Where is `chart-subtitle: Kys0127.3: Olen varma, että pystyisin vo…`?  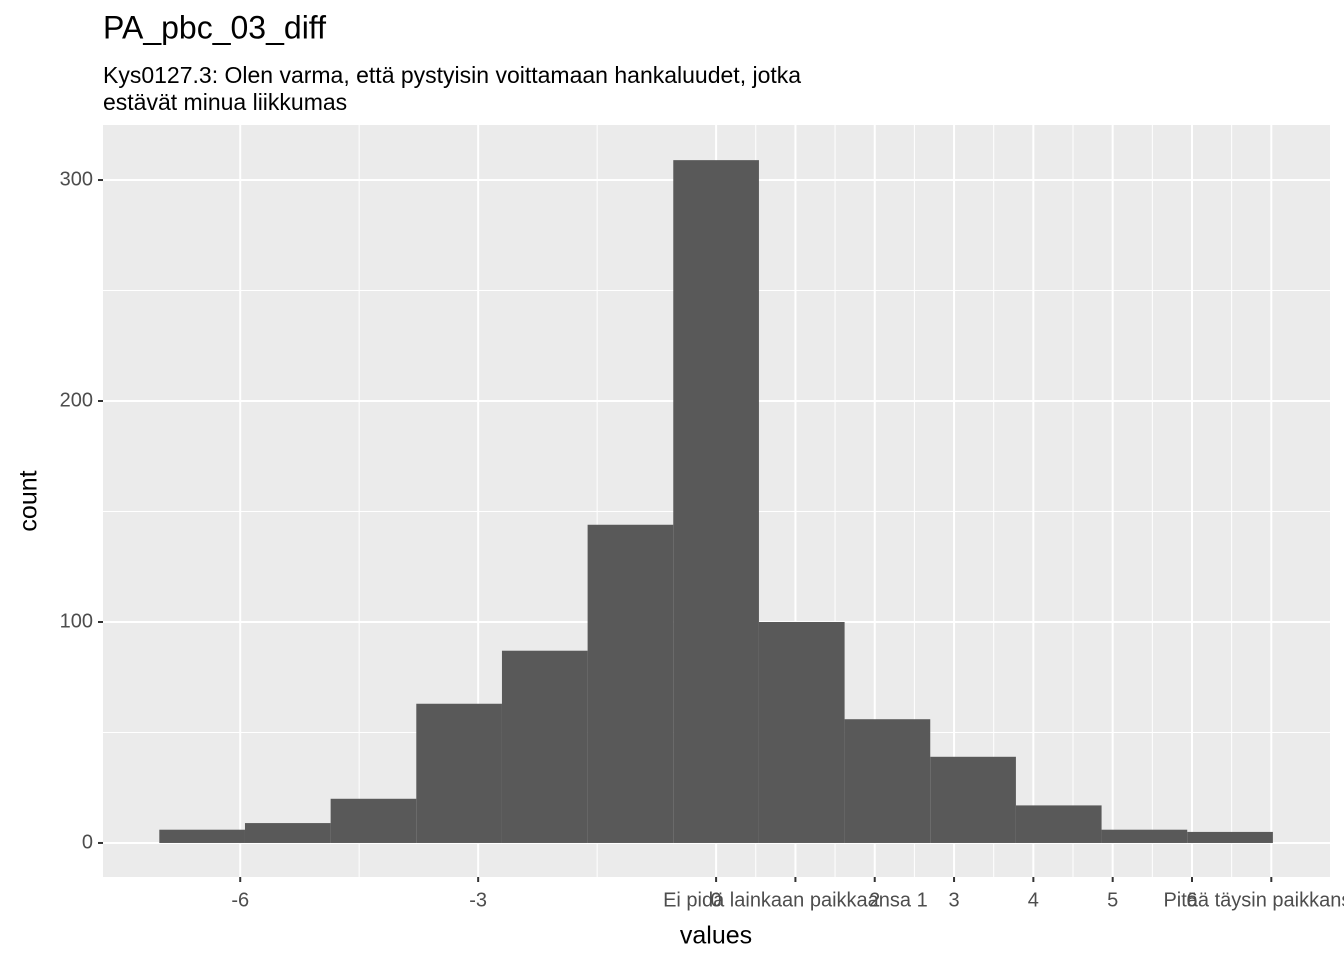 chart-subtitle: Kys0127.3: Olen varma, että pystyisin vo… is located at coordinates (452, 75).